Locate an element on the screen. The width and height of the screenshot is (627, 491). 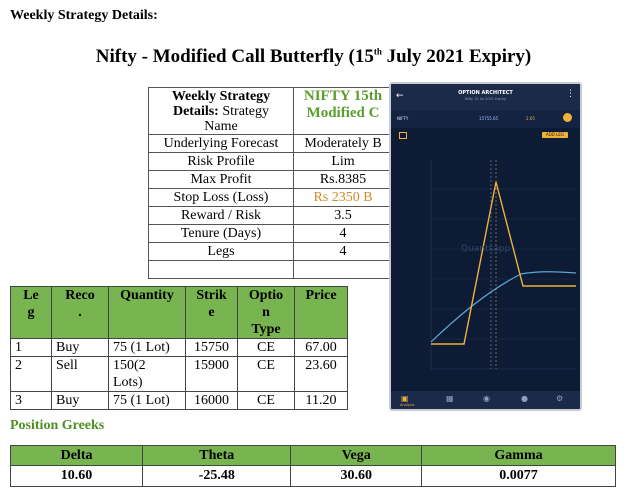
table-row: 2 Sell 150(2 Lots) 15900 CE 23.60 is located at coordinates (179, 374).